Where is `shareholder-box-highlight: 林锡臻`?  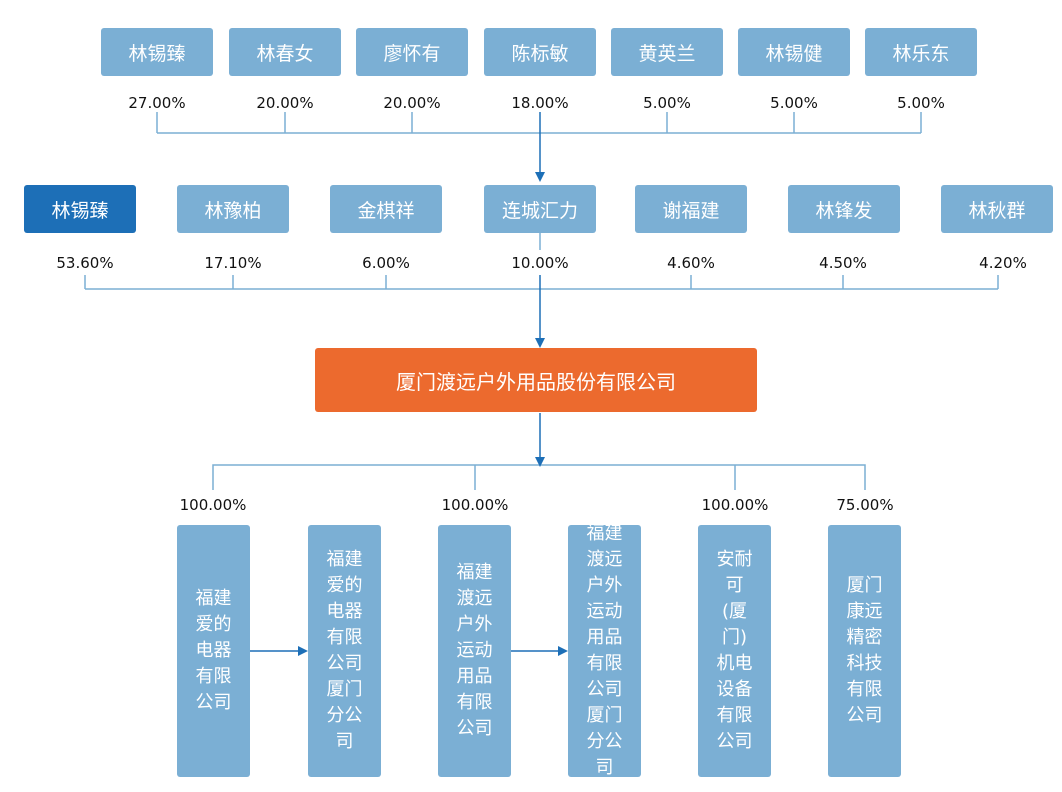
shareholder-box-highlight: 林锡臻 is located at coordinates (80, 209).